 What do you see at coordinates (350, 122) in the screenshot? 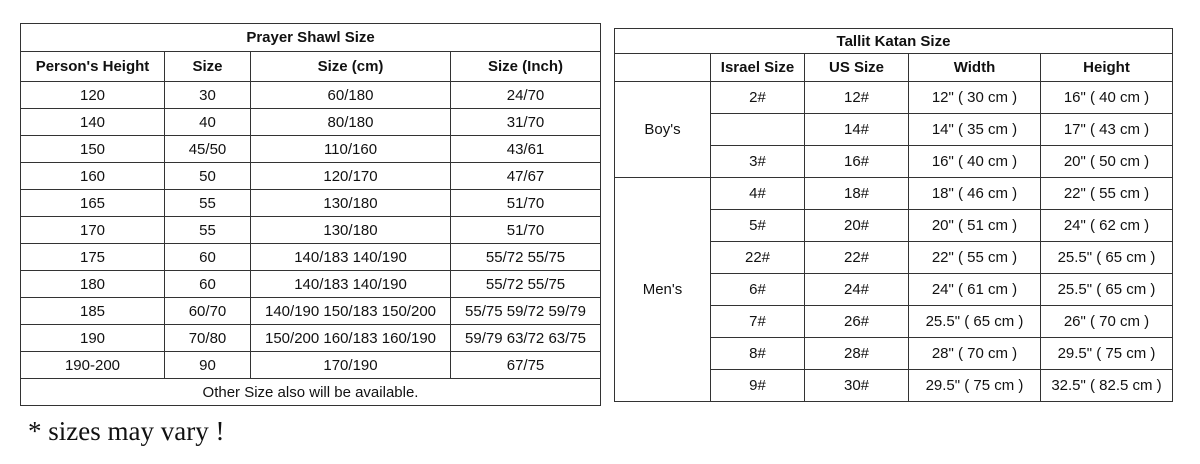
I see `cell-size-cm: 80/180` at bounding box center [350, 122].